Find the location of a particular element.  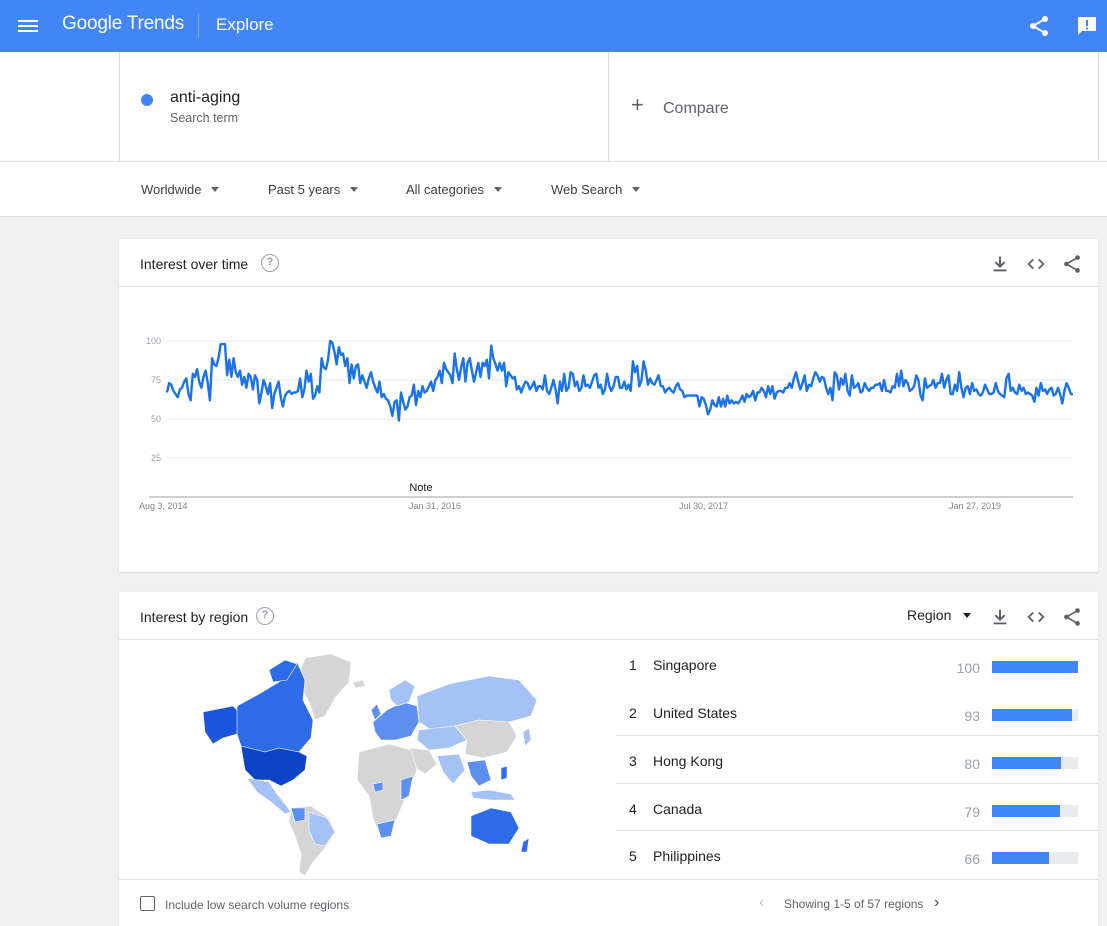

compare-label: Compare is located at coordinates (696, 108).